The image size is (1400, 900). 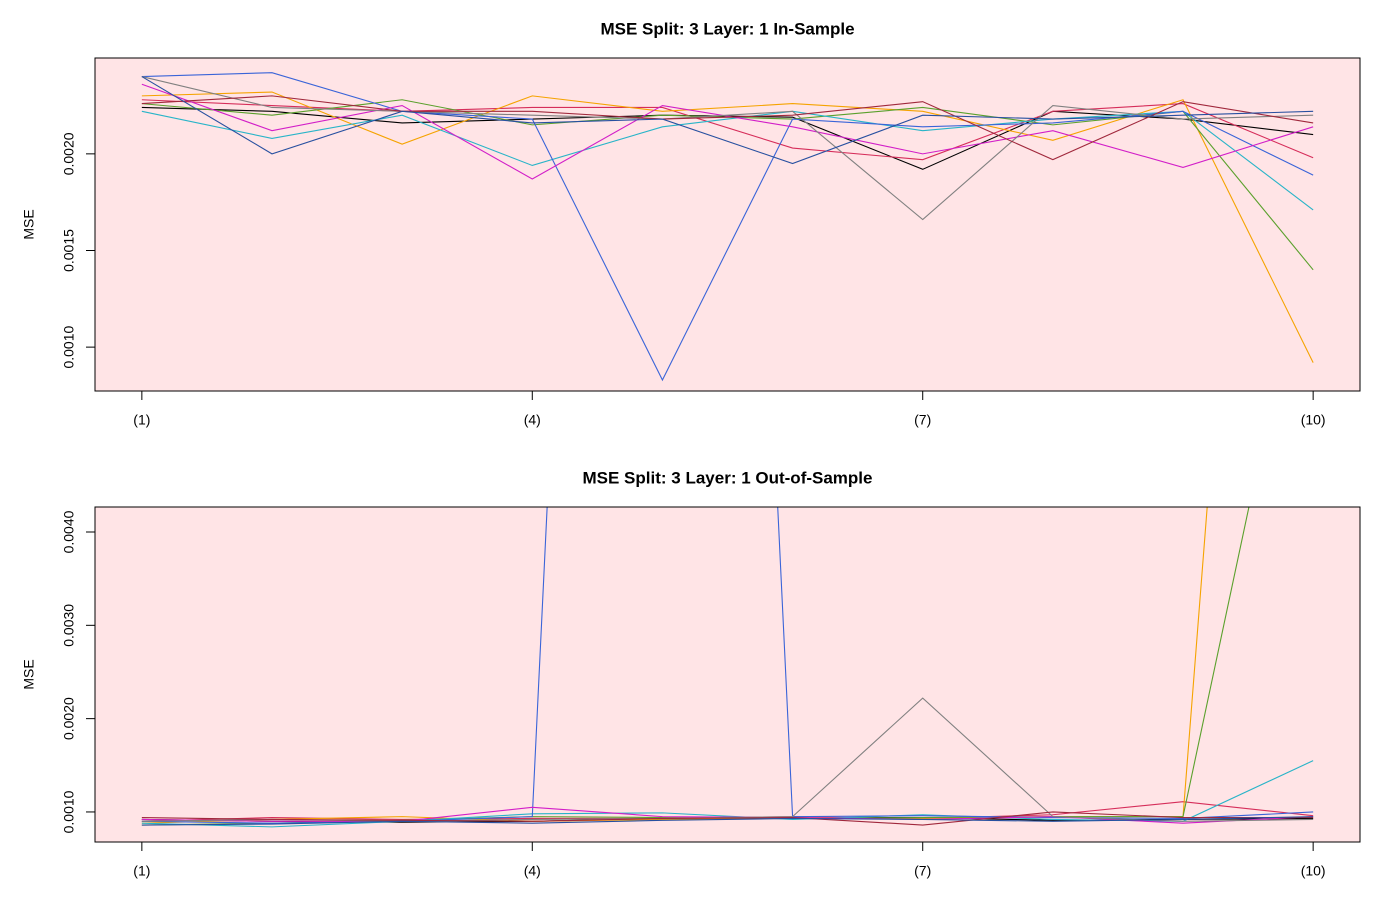 What do you see at coordinates (69, 625) in the screenshot?
I see `y-tick-label: 0.0030` at bounding box center [69, 625].